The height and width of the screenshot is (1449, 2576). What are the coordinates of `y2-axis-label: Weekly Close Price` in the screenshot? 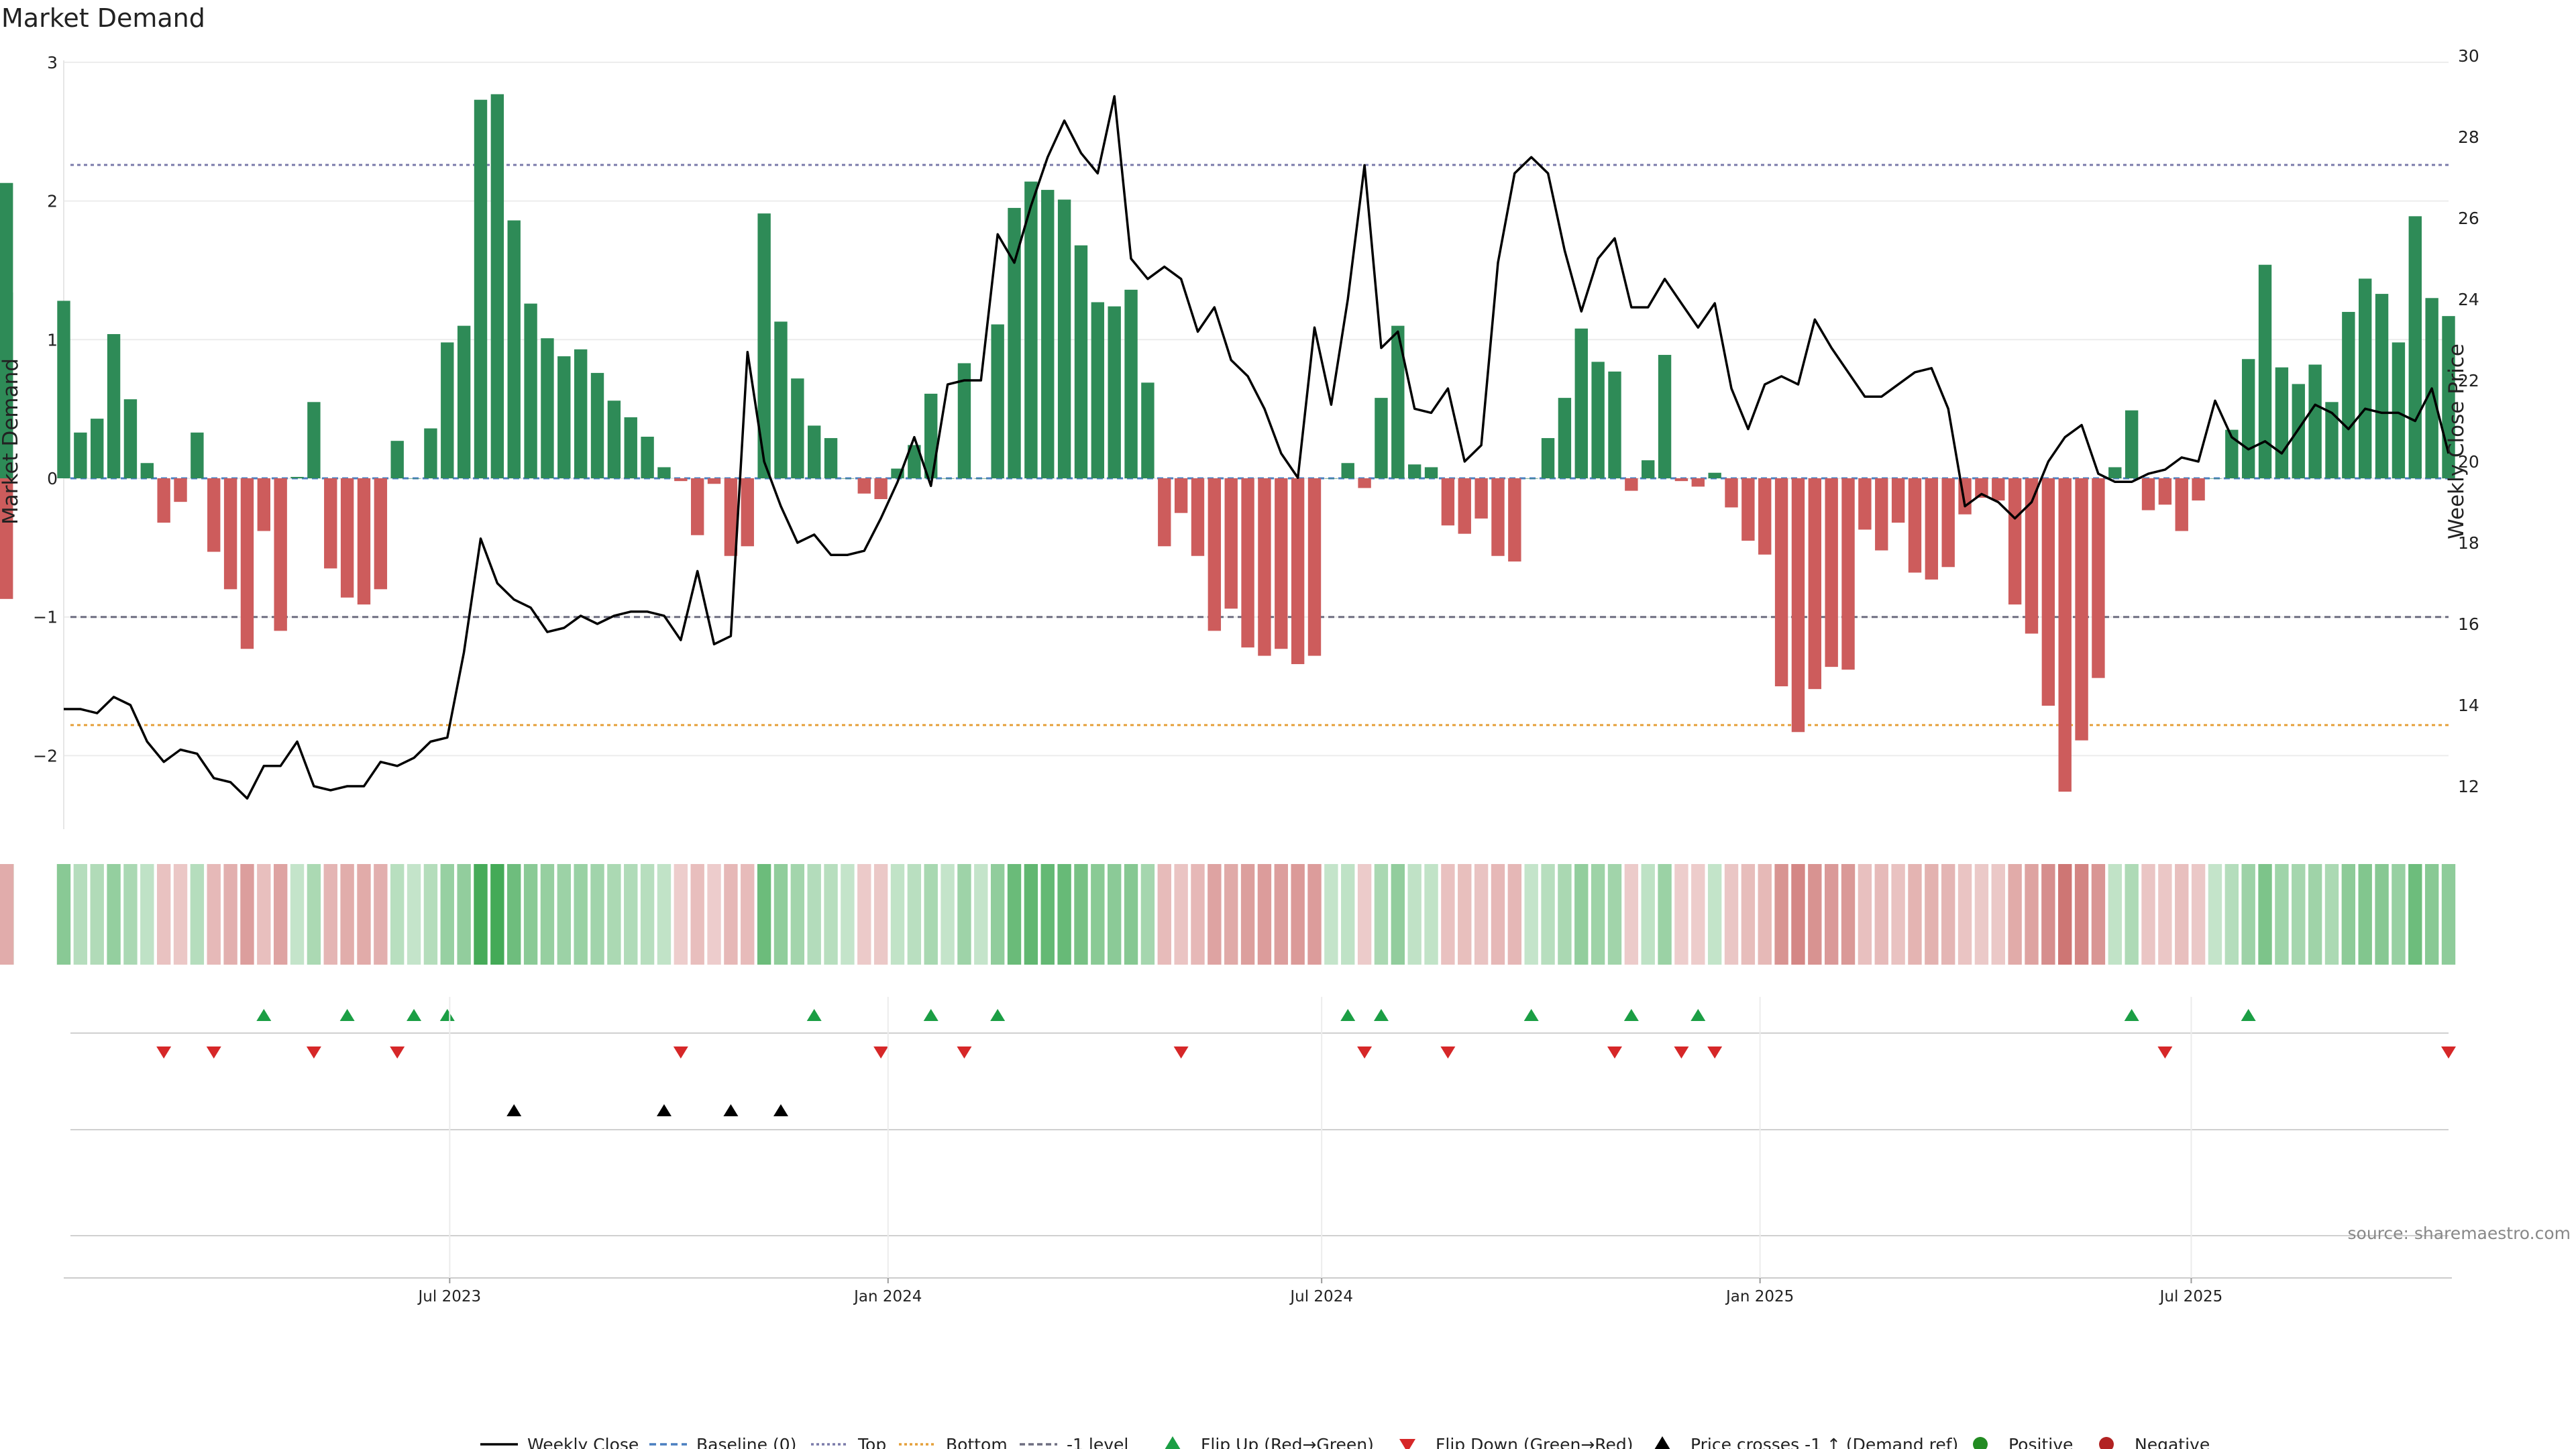 It's located at (2457, 441).